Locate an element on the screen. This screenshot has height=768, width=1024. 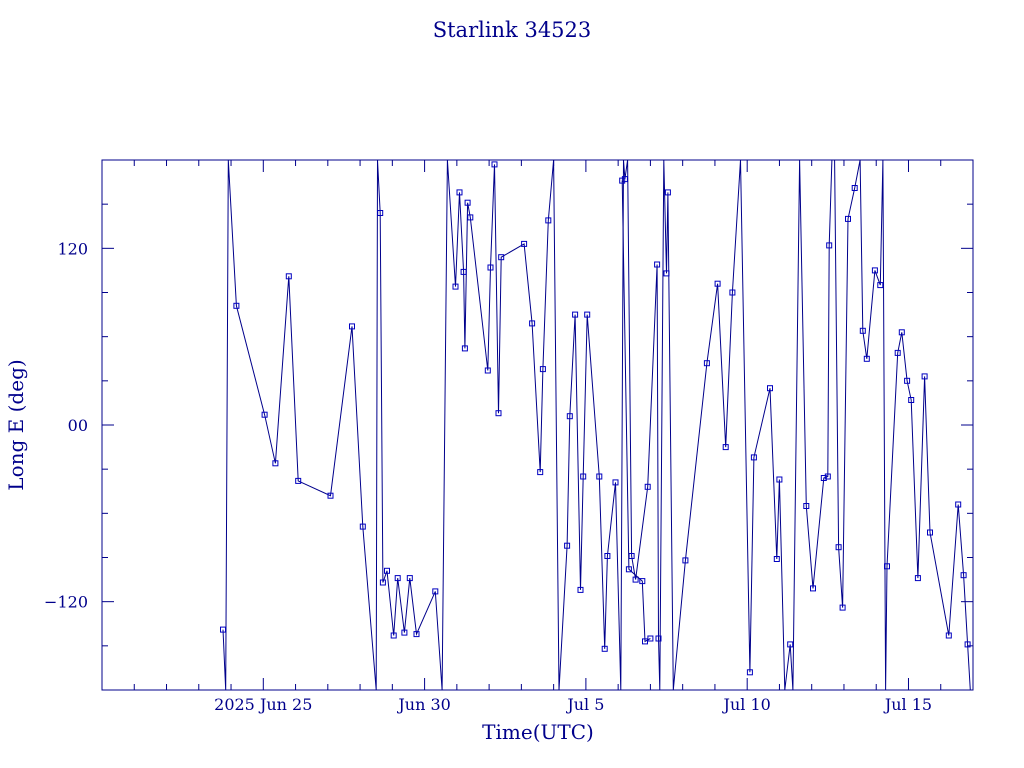
x-tick-label: Jun 30 is located at coordinates (423, 704).